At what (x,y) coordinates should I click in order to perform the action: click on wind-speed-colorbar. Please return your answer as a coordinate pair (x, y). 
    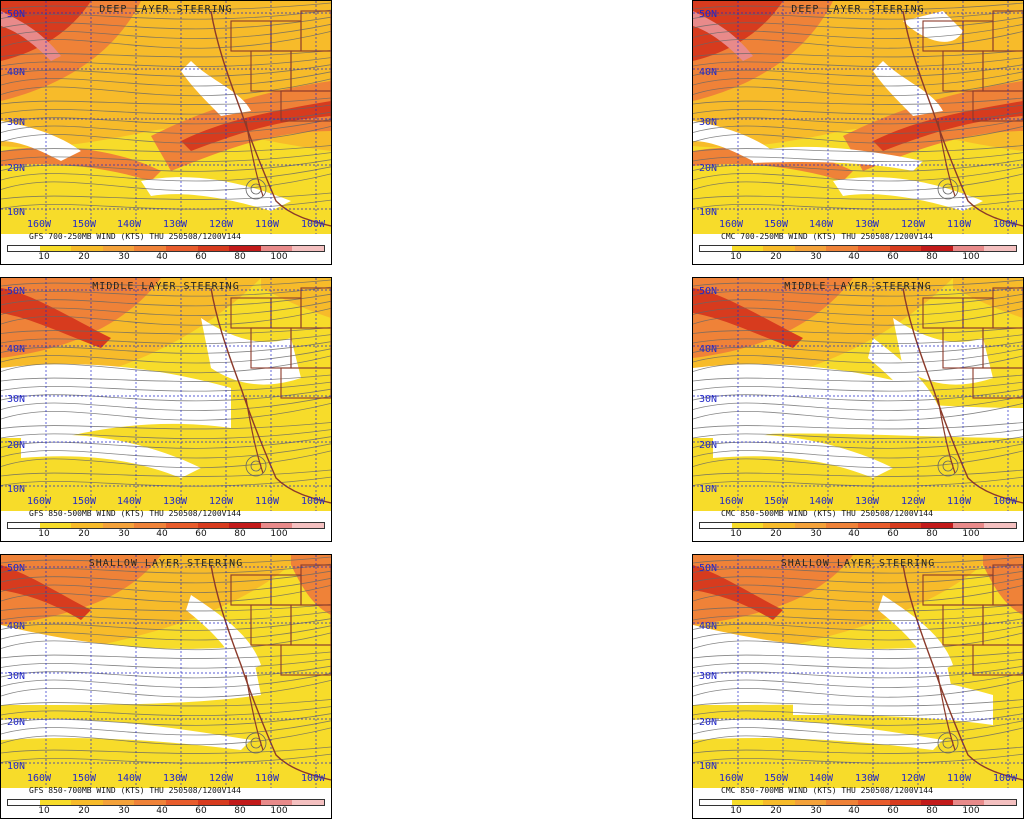
    Looking at the image, I should click on (166, 802).